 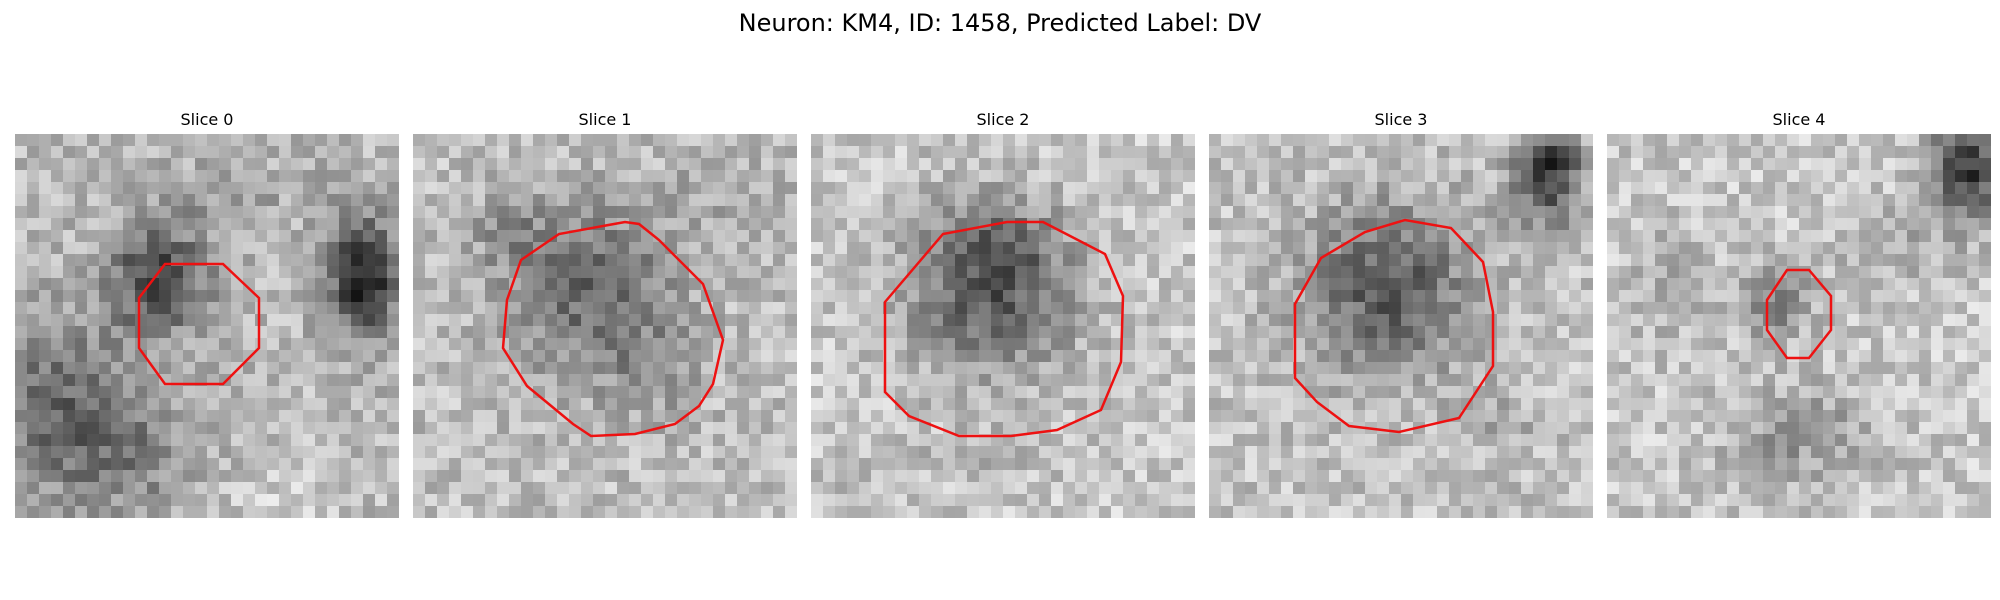 I want to click on slice-panel-1: Slice 1, so click(x=605, y=314).